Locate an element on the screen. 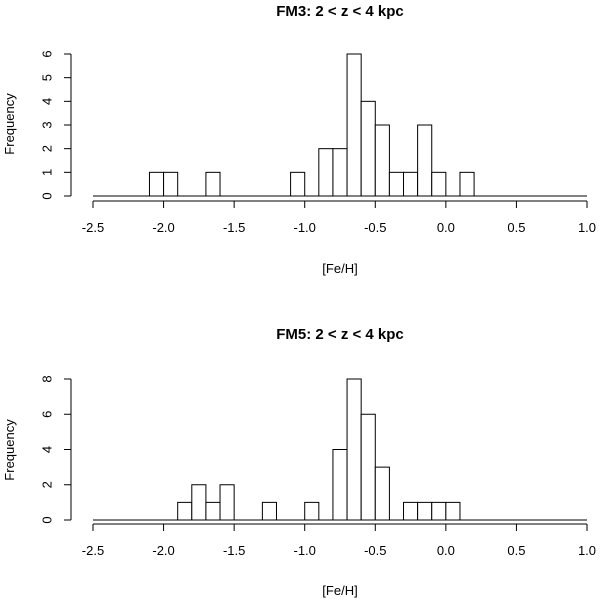 This screenshot has height=602, width=600. chart-title-fm5: FM5: 2 < z < 4 kpc is located at coordinates (340, 334).